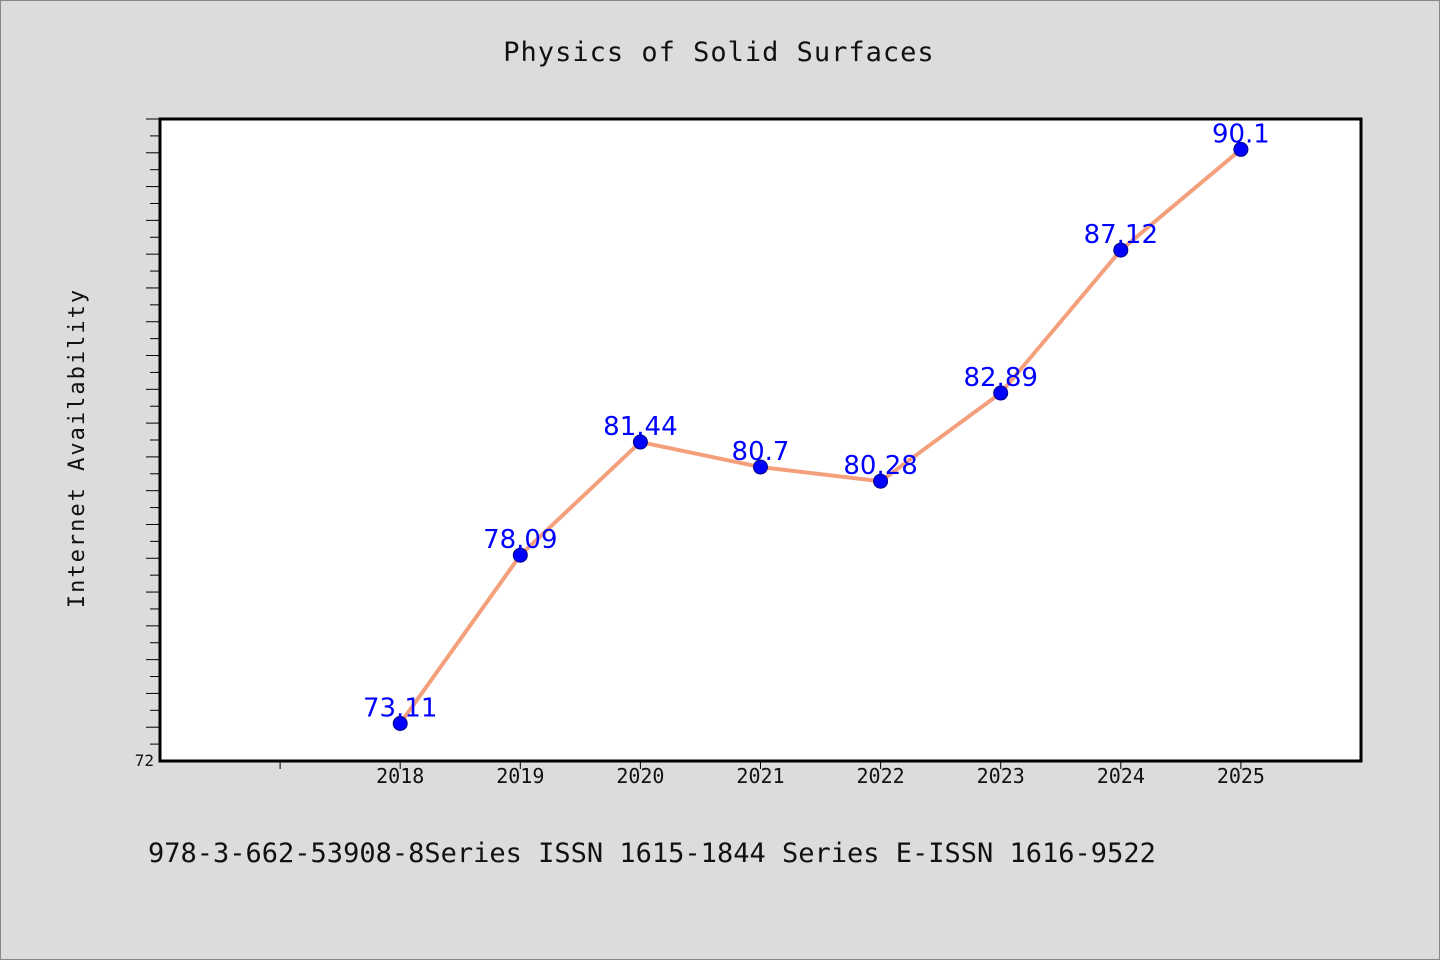  What do you see at coordinates (761, 452) in the screenshot?
I see `data-label: 80.7` at bounding box center [761, 452].